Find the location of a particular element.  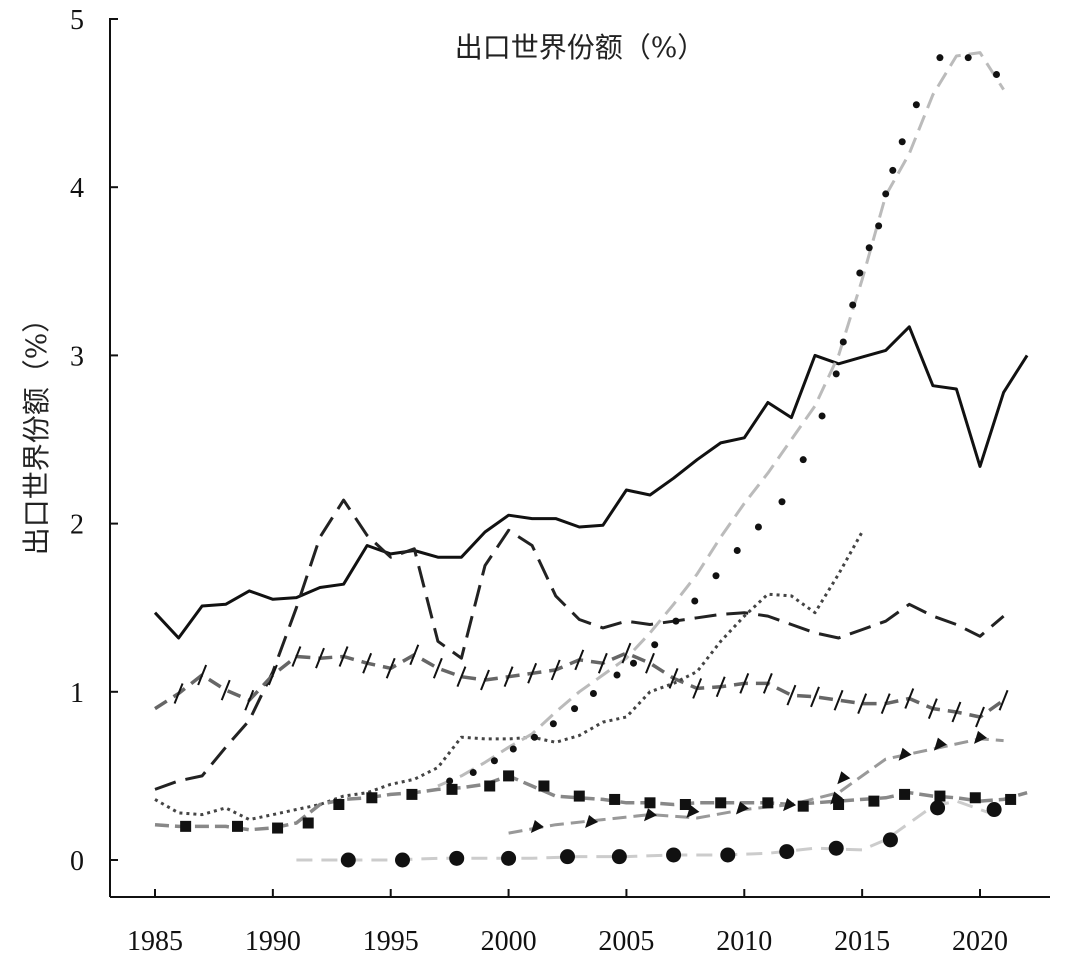

x-tick-label: 1995 is located at coordinates (391, 941).